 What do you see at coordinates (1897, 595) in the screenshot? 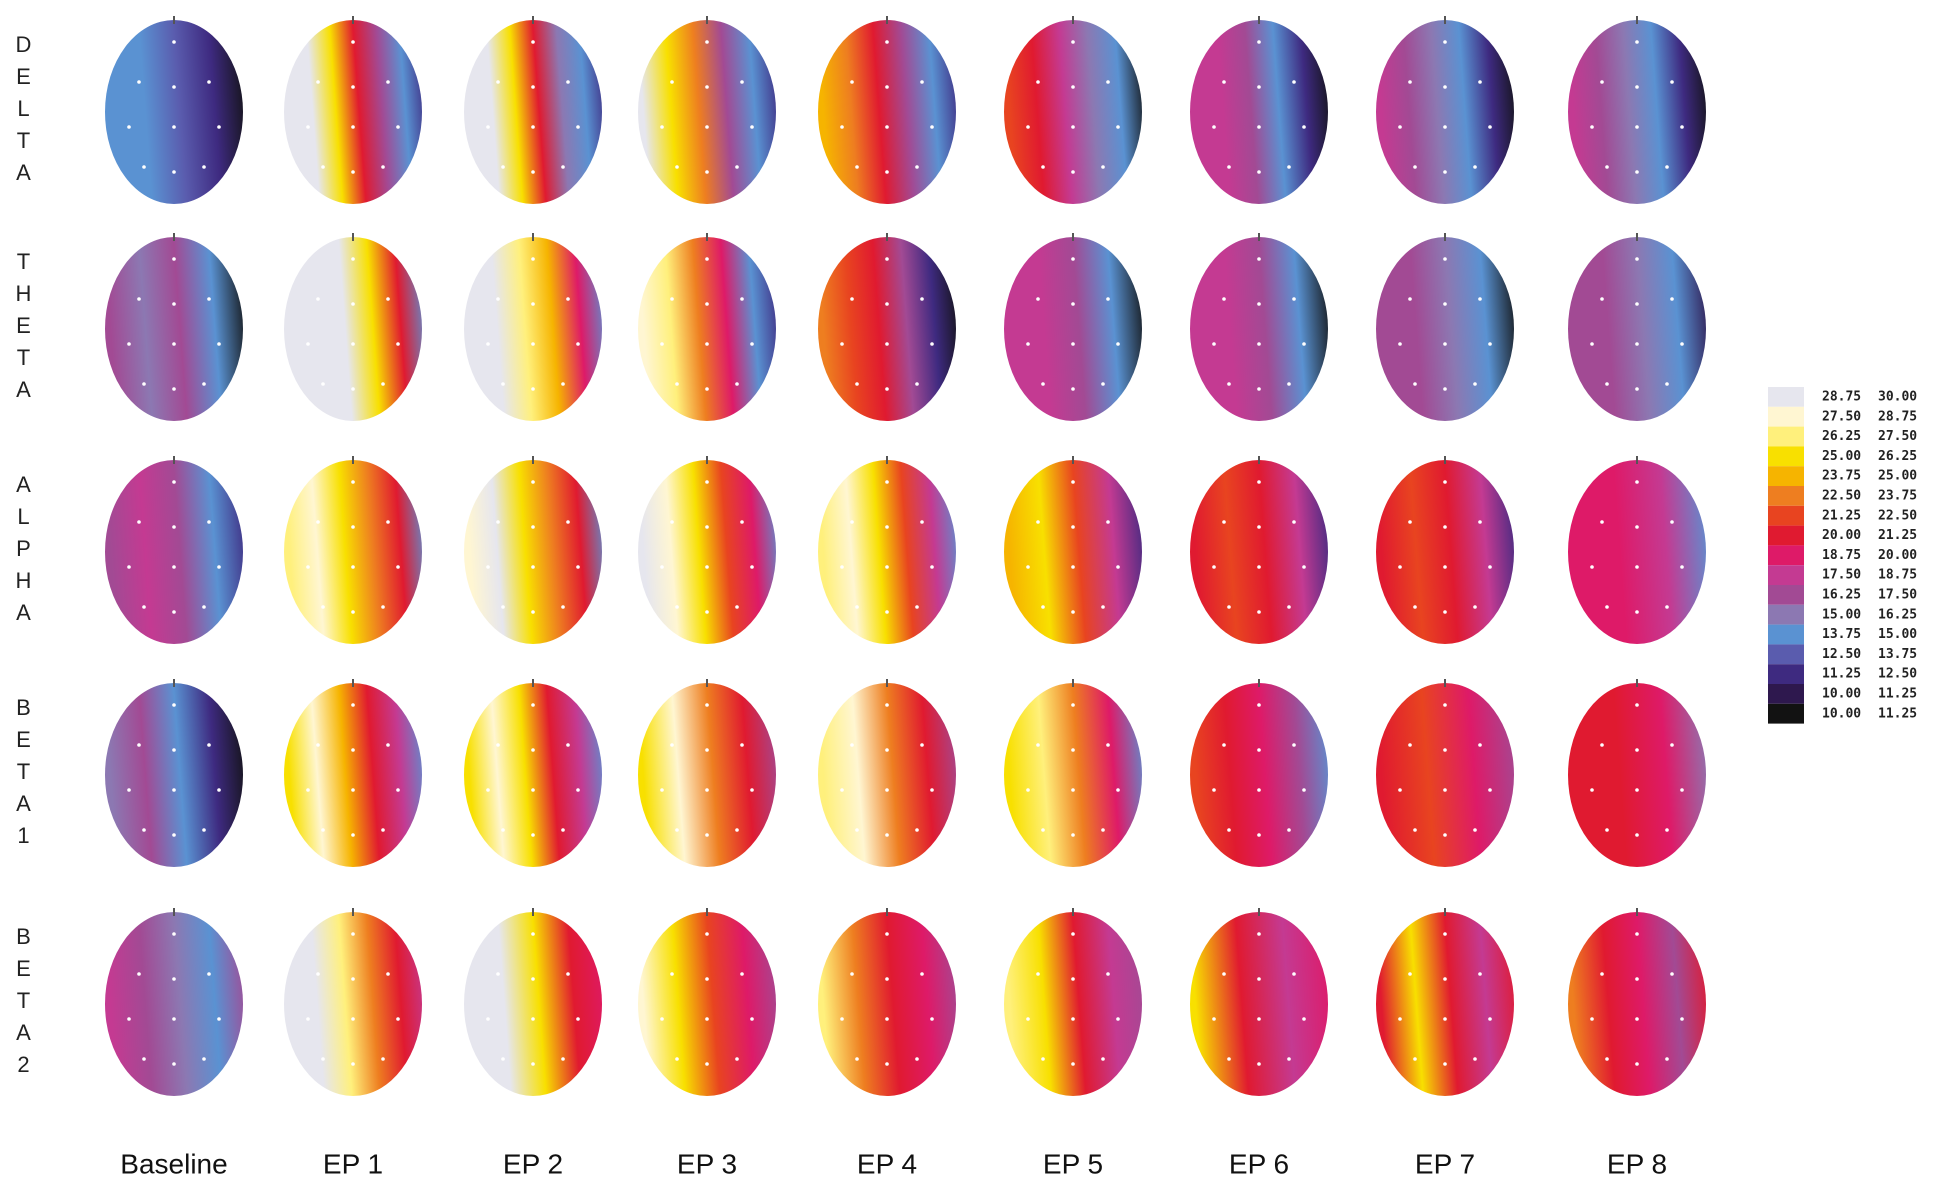
I see `legend-high: 17.50` at bounding box center [1897, 595].